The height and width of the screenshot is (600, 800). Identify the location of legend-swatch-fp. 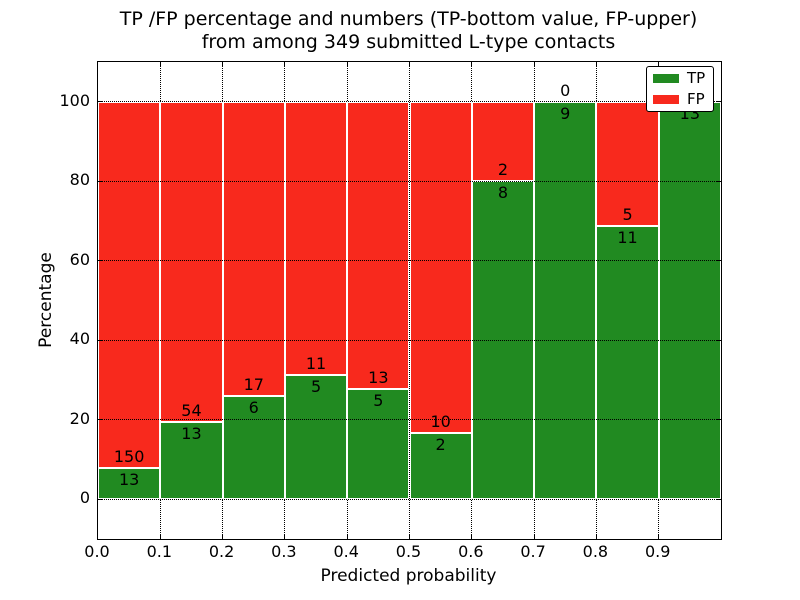
(666, 99).